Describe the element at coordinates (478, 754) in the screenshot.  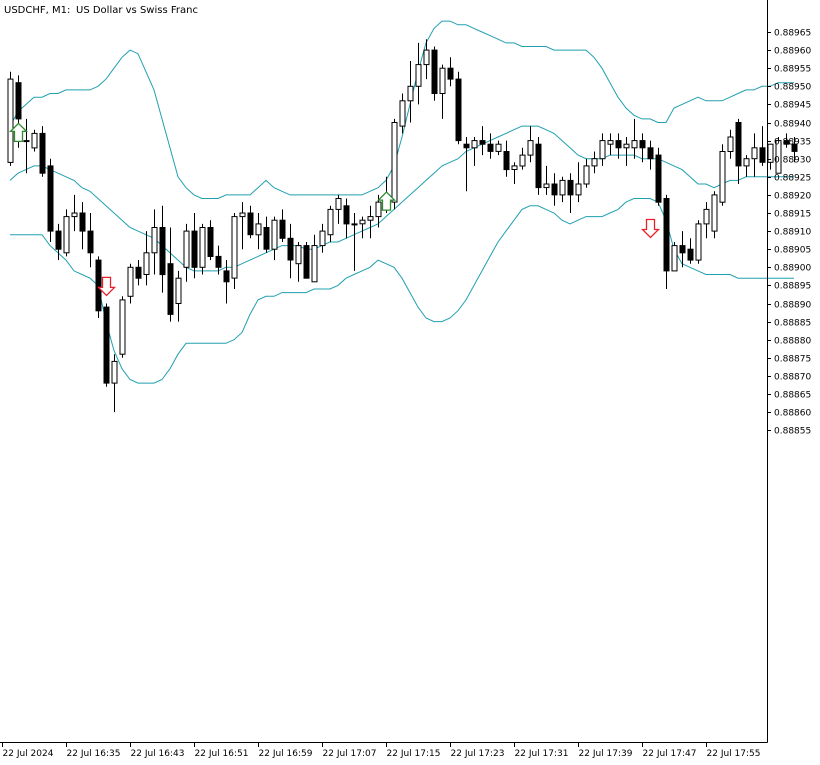
I see `time-tick-label: 22 Jul 17:23` at that location.